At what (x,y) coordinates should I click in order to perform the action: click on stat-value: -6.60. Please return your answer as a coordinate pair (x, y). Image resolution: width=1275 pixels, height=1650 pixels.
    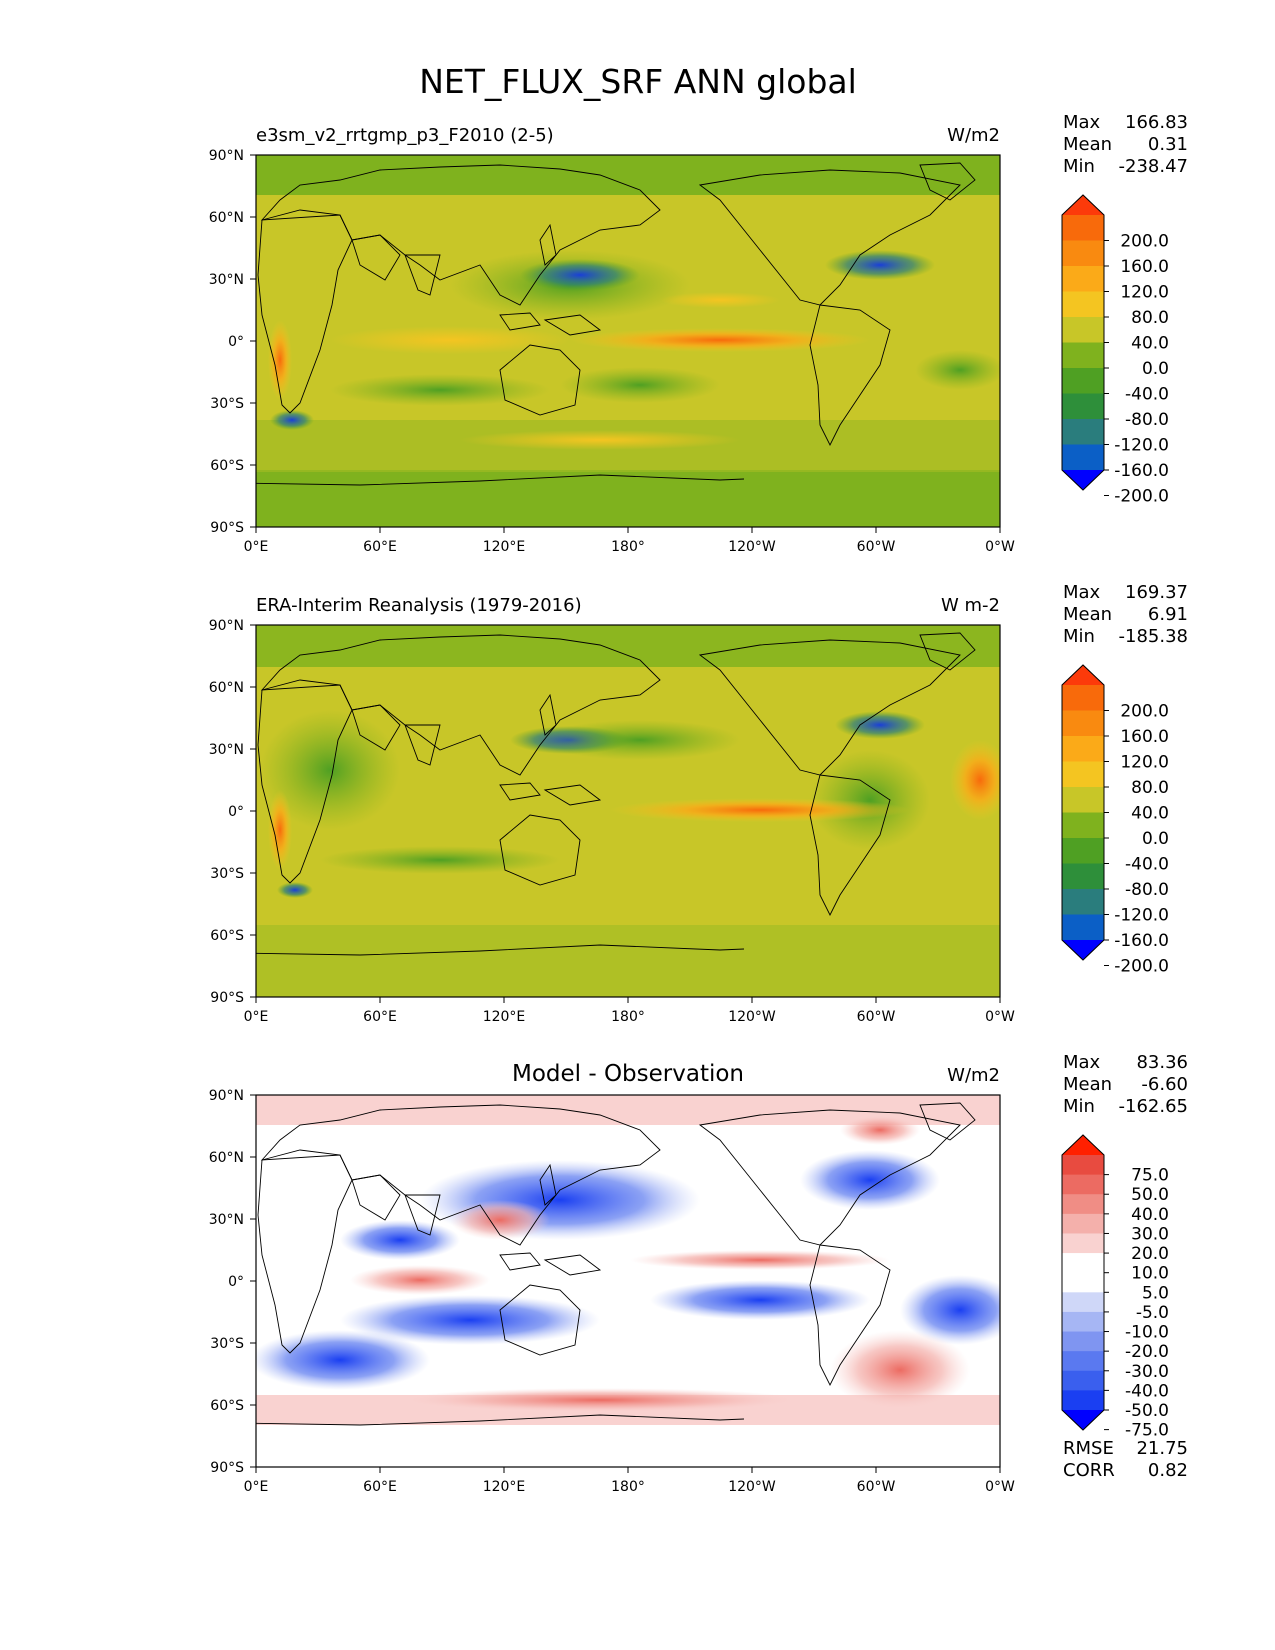
    Looking at the image, I should click on (1164, 1084).